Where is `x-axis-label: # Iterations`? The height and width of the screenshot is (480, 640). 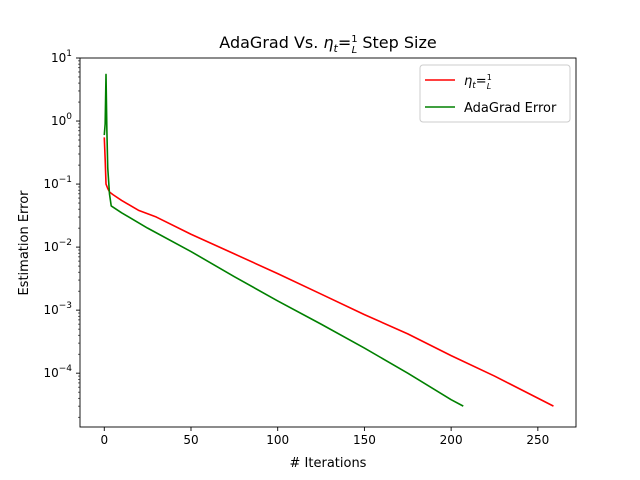
x-axis-label: # Iterations is located at coordinates (328, 463).